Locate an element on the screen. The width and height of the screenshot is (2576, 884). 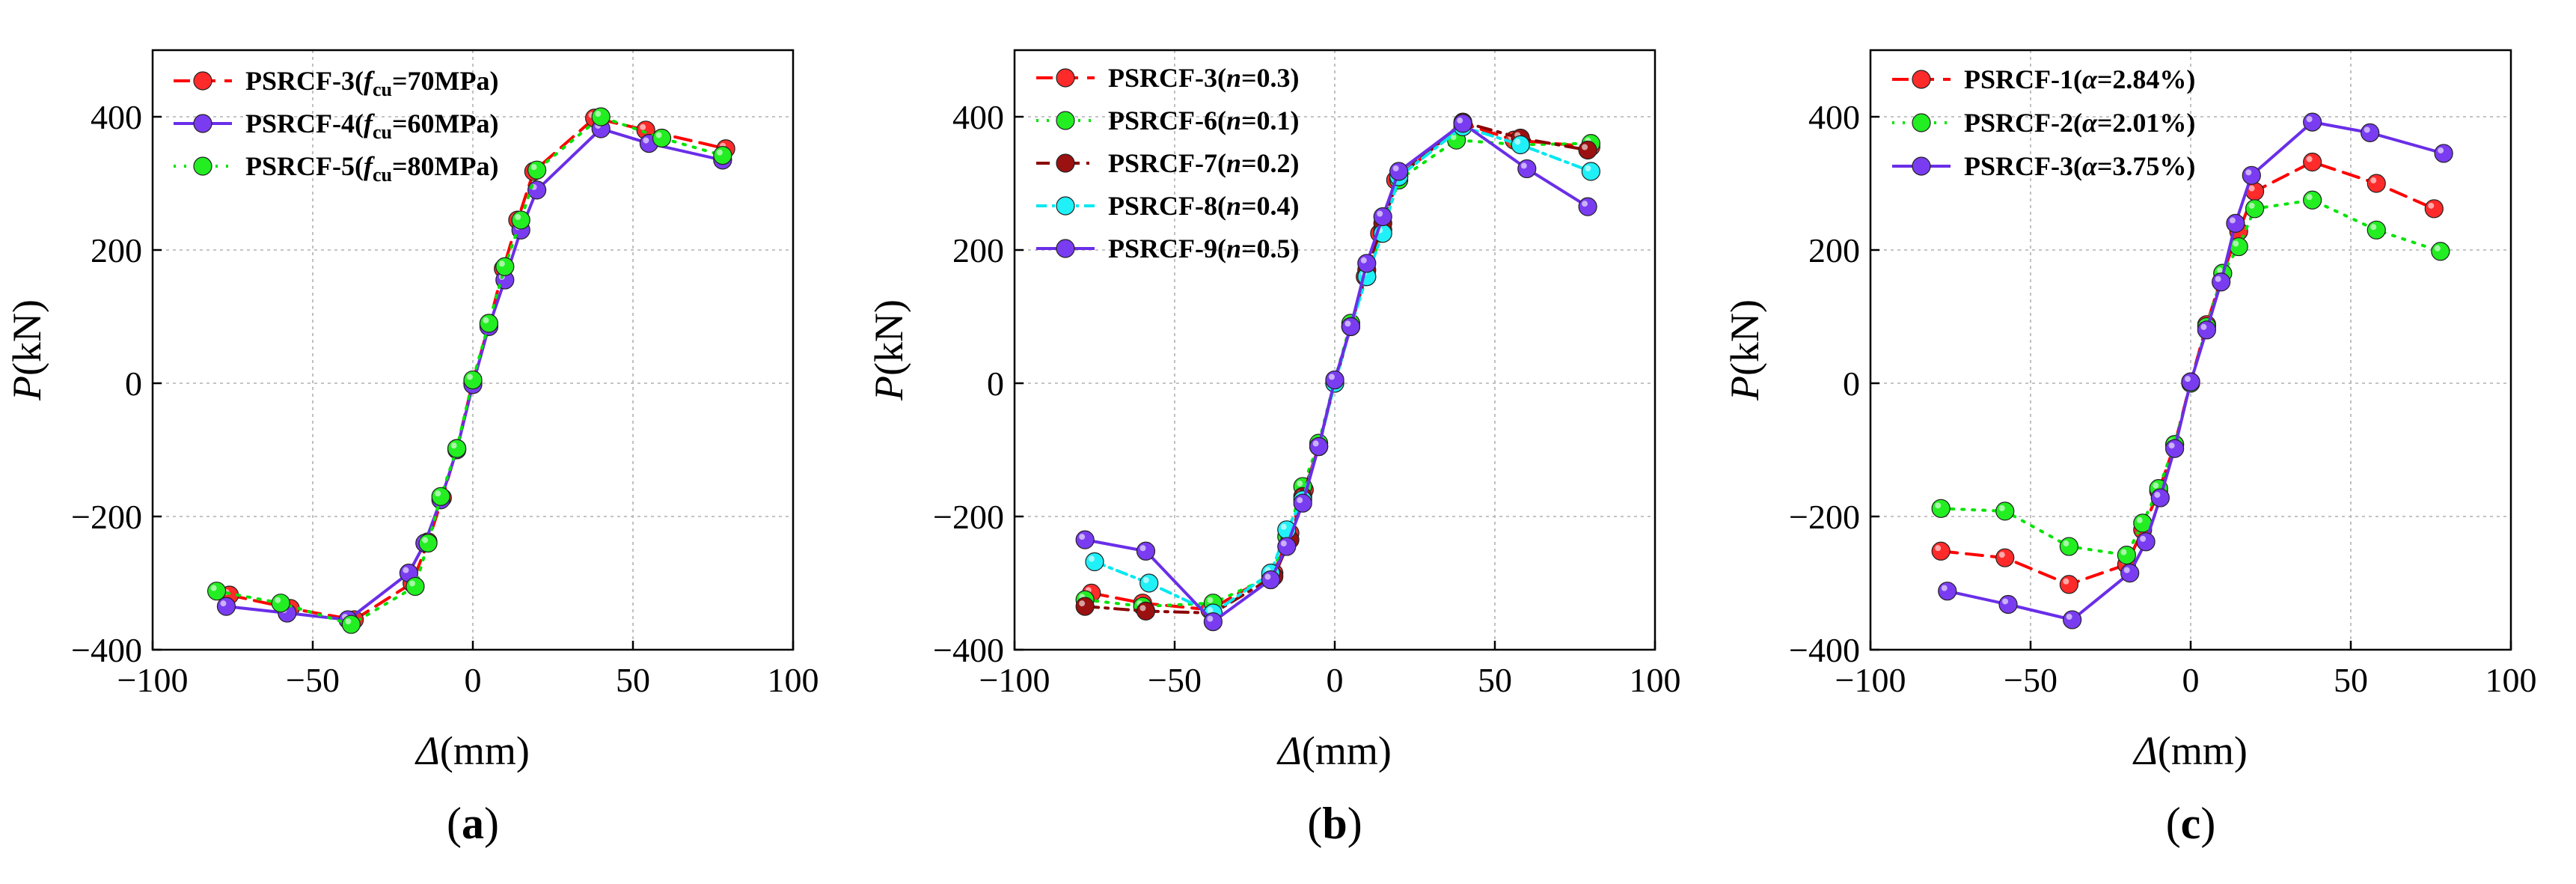
legend-label-rest: =0.1) is located at coordinates (1270, 120).